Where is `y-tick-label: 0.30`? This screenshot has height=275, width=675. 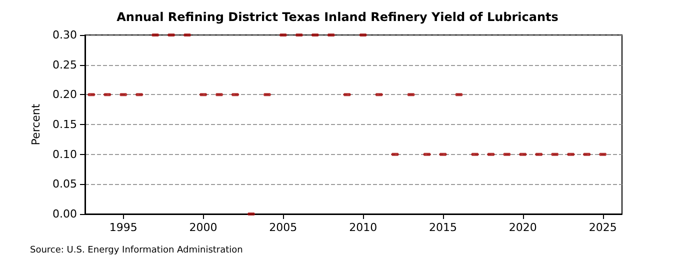
y-tick-label: 0.30 is located at coordinates (64, 35).